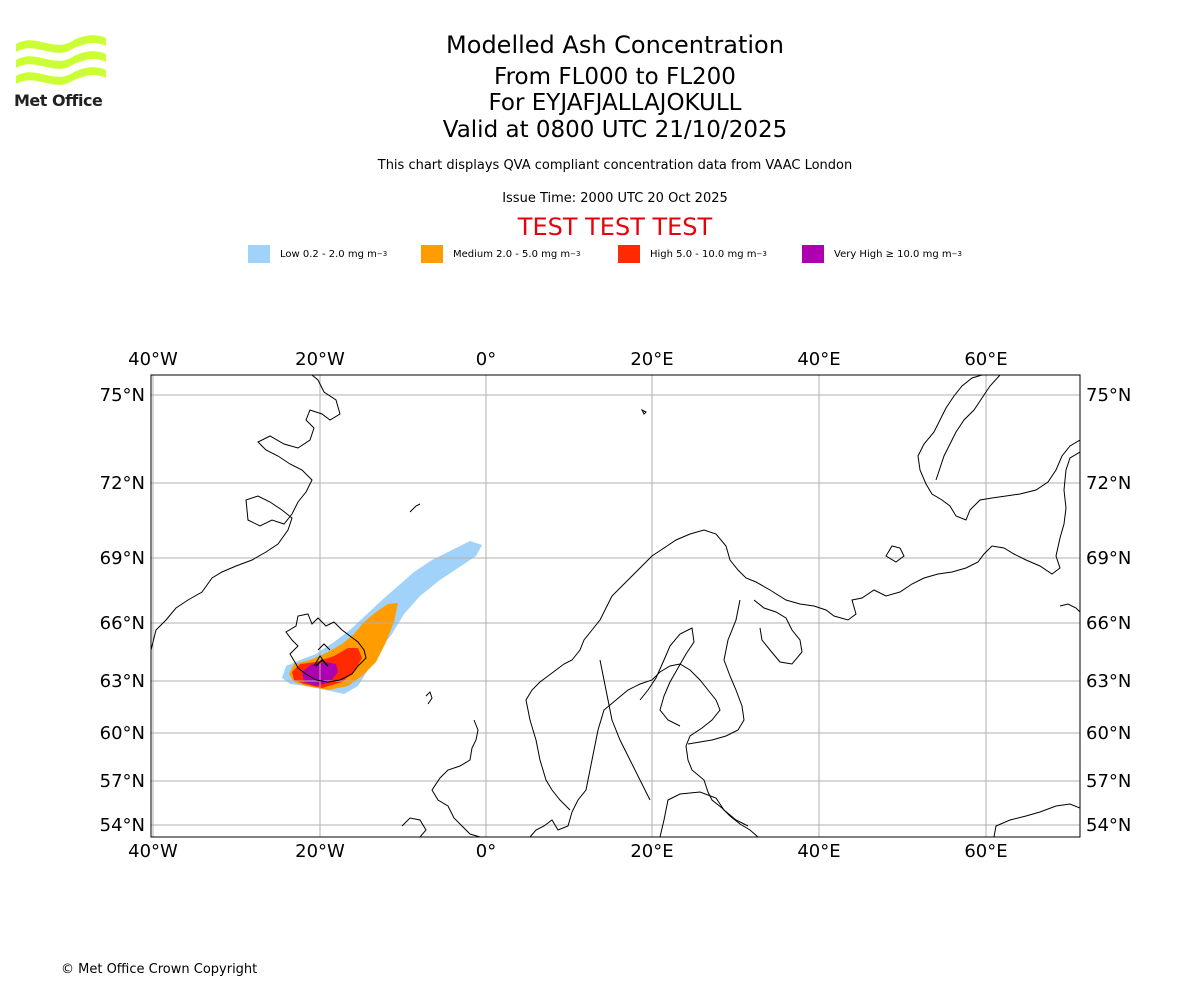  I want to click on legend-swatch-medium, so click(432, 254).